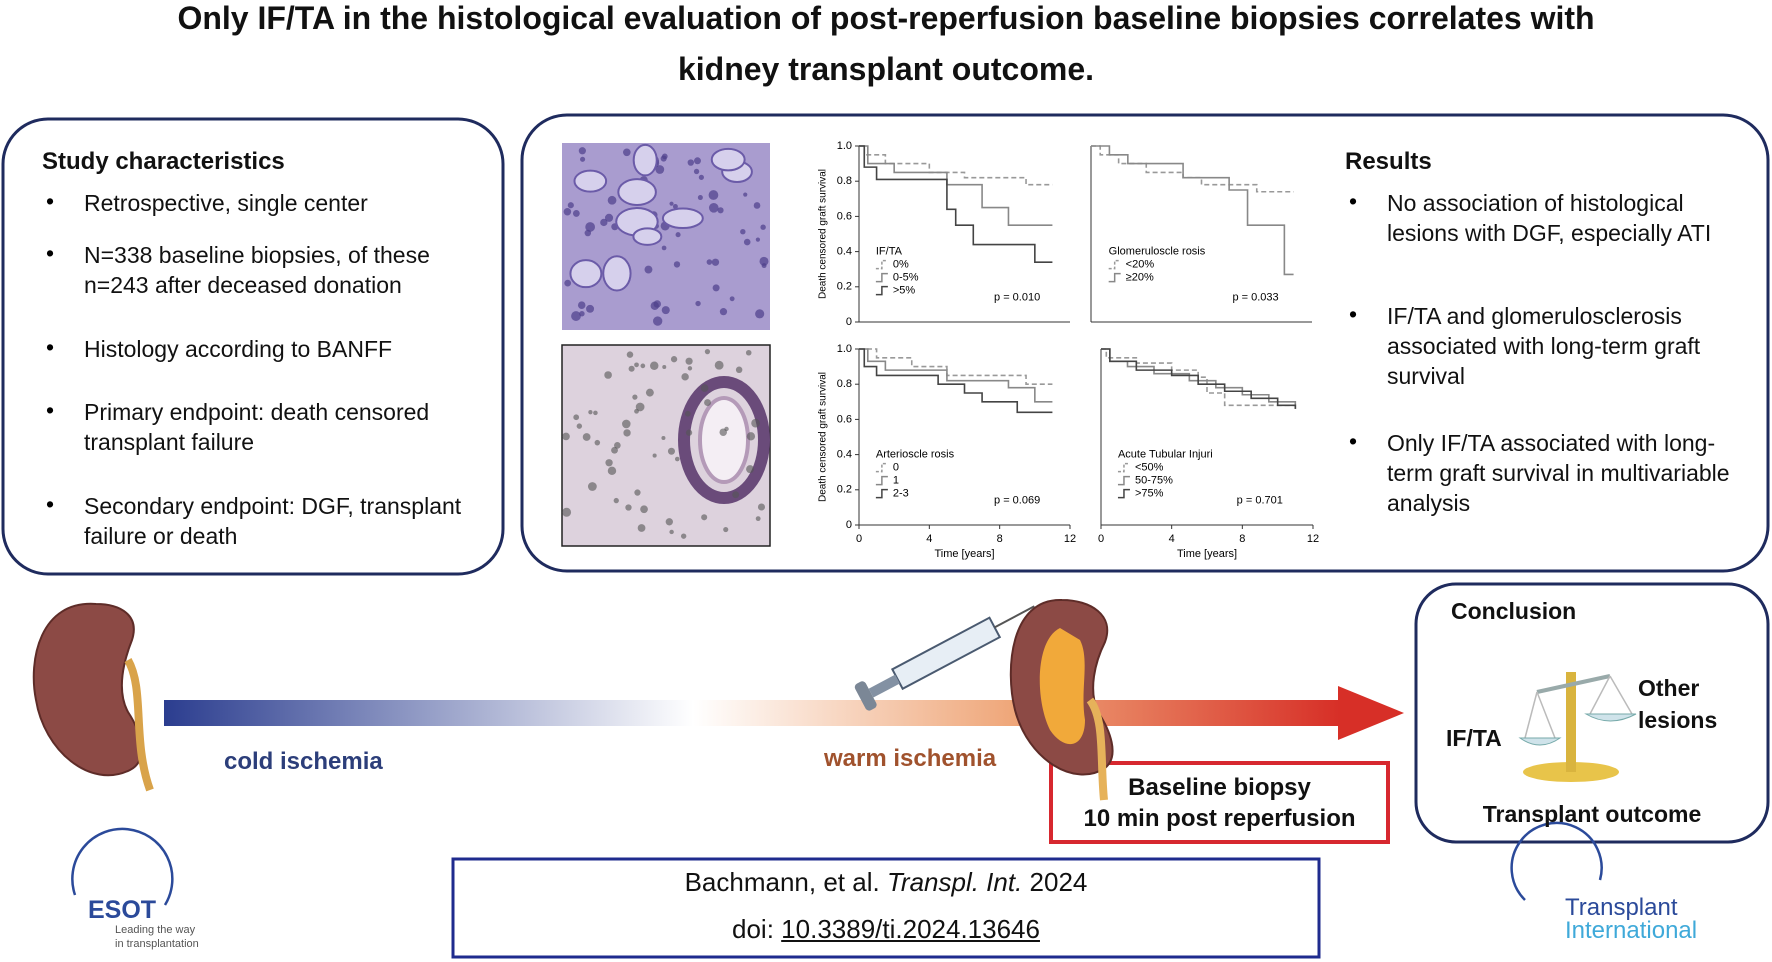  Describe the element at coordinates (1631, 930) in the screenshot. I see `journal-logo-text: International` at that location.